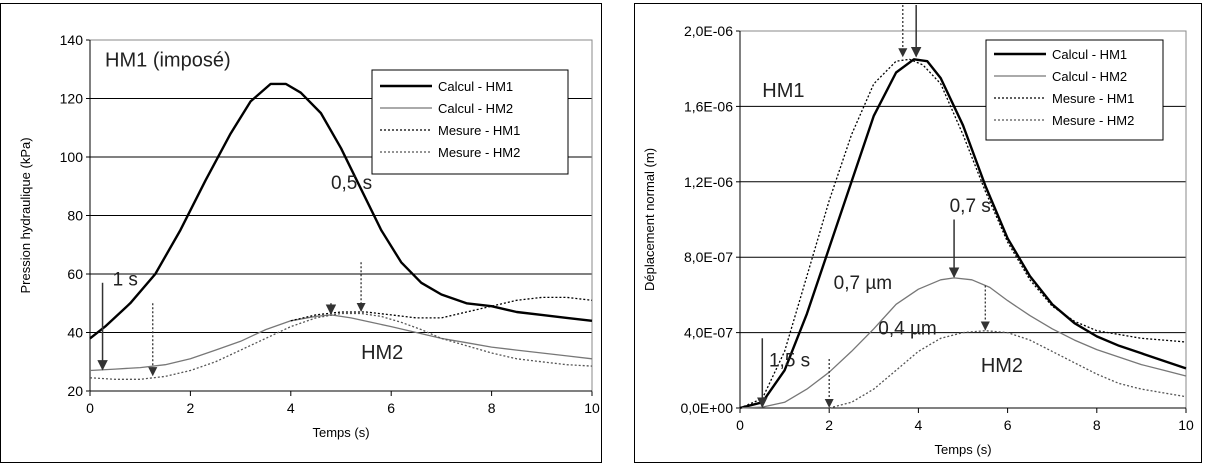  I want to click on annotation-label: HM1, so click(783, 91).